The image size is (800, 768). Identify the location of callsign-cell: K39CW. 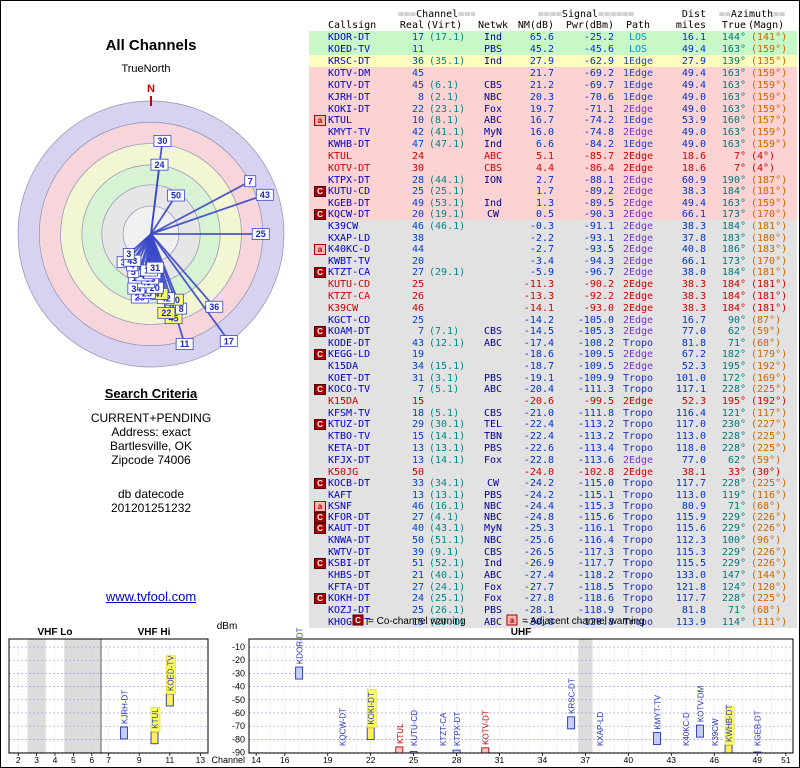
(343, 226).